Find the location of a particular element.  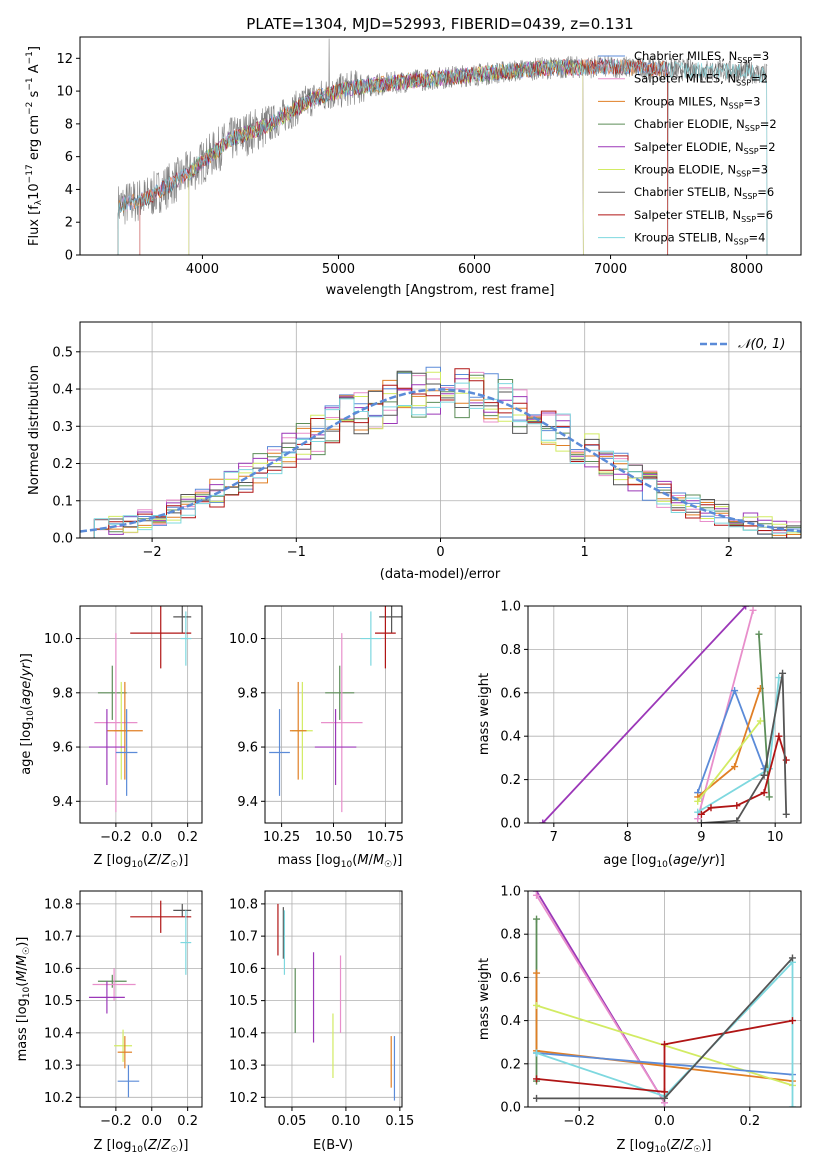

mass_weight_vs_Z-line-salpeter-miles is located at coordinates (600, 999).